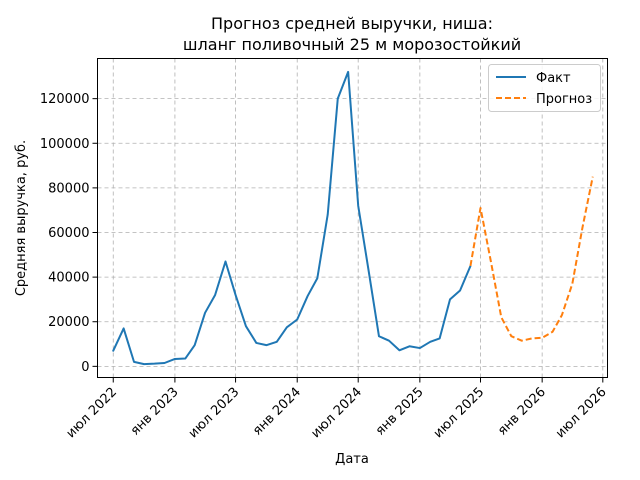  Describe the element at coordinates (352, 44) in the screenshot. I see `chart-title-line-2: шланг поливочный 25 м морозостойкий` at that location.